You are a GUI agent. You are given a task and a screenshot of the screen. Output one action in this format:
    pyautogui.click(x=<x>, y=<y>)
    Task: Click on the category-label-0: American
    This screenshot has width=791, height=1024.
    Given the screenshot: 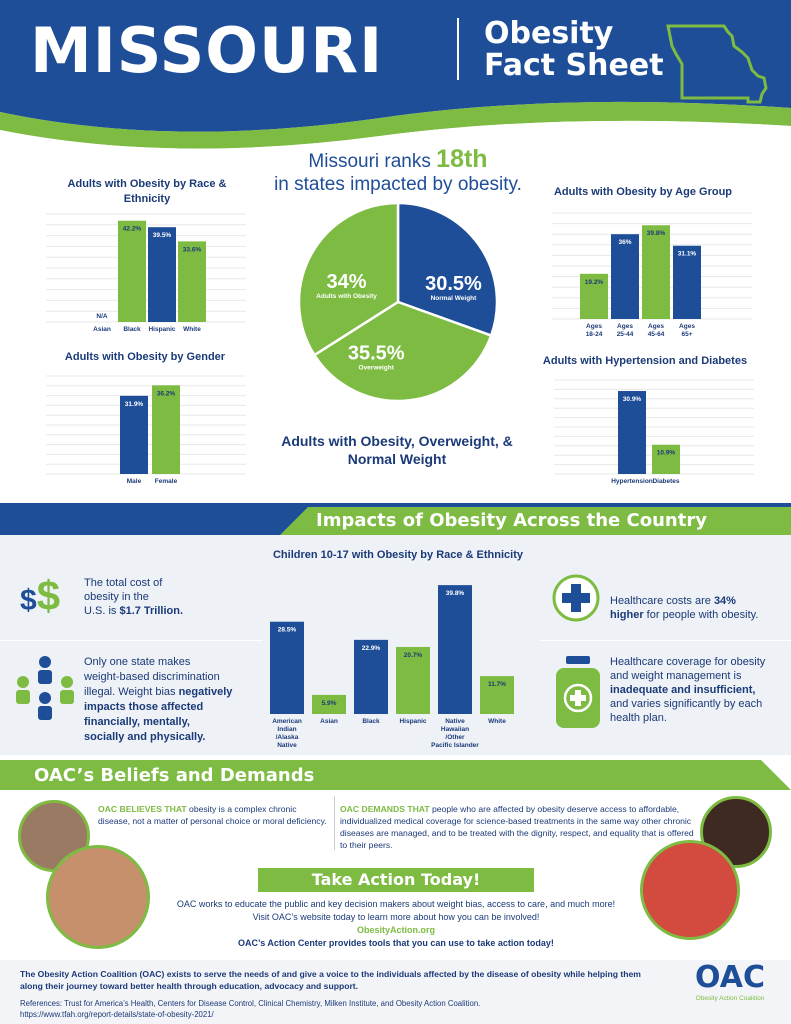 What is the action you would take?
    pyautogui.click(x=287, y=721)
    